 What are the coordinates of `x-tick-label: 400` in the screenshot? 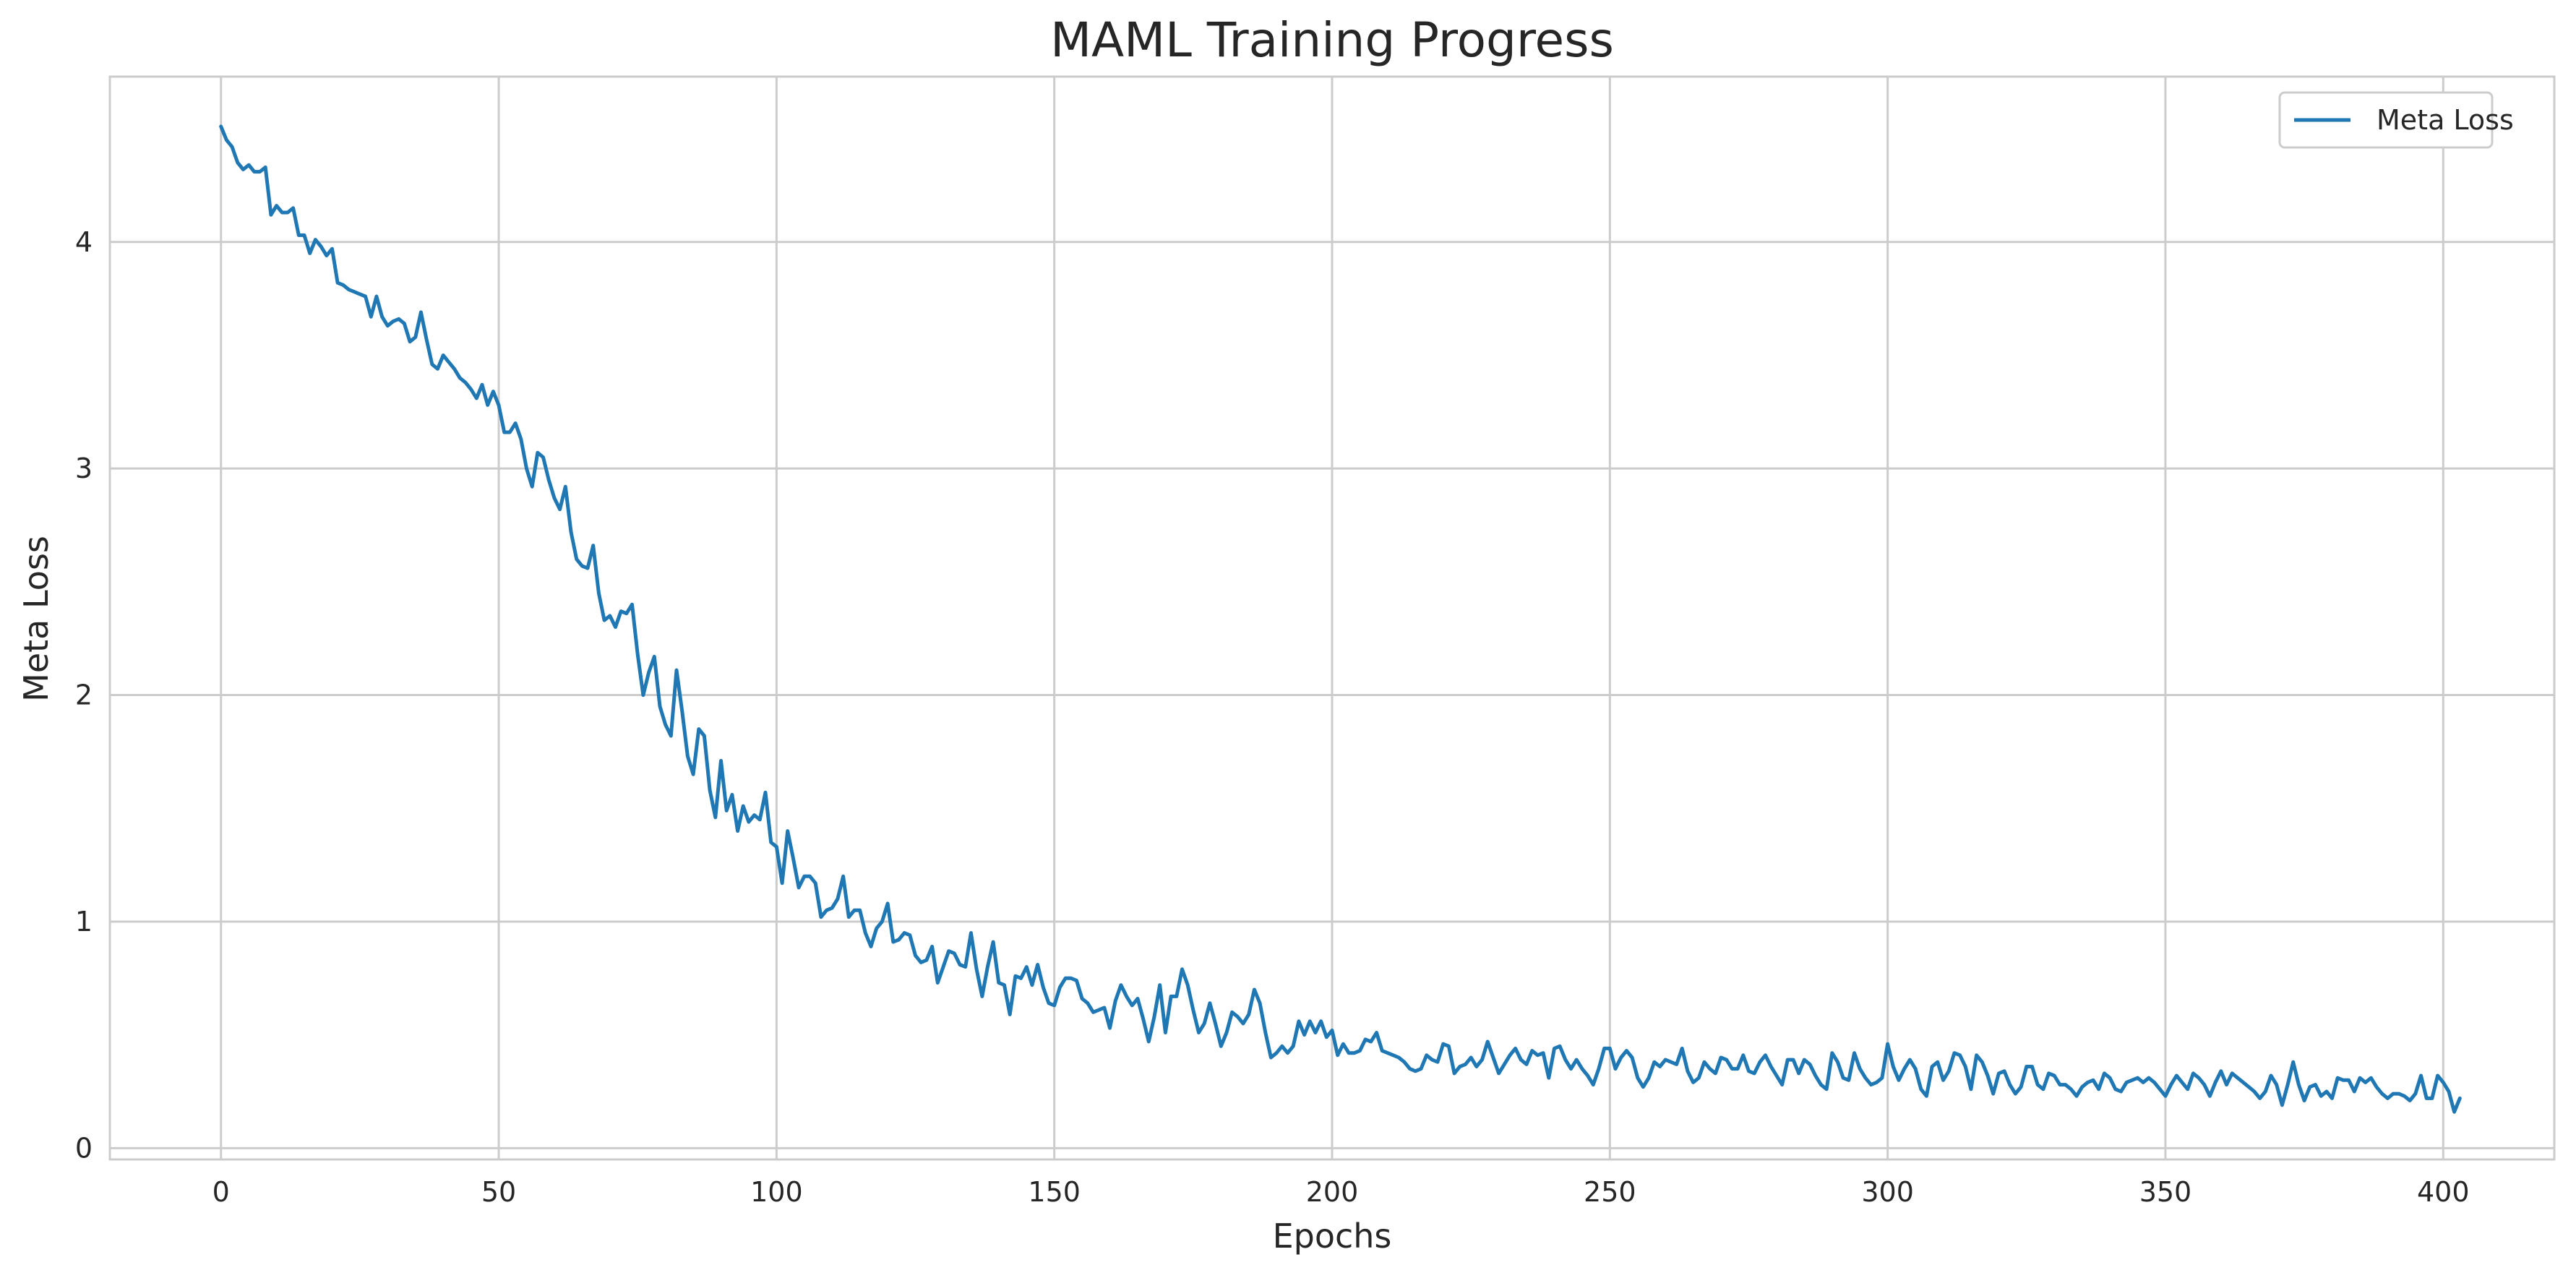 It's located at (2444, 1192).